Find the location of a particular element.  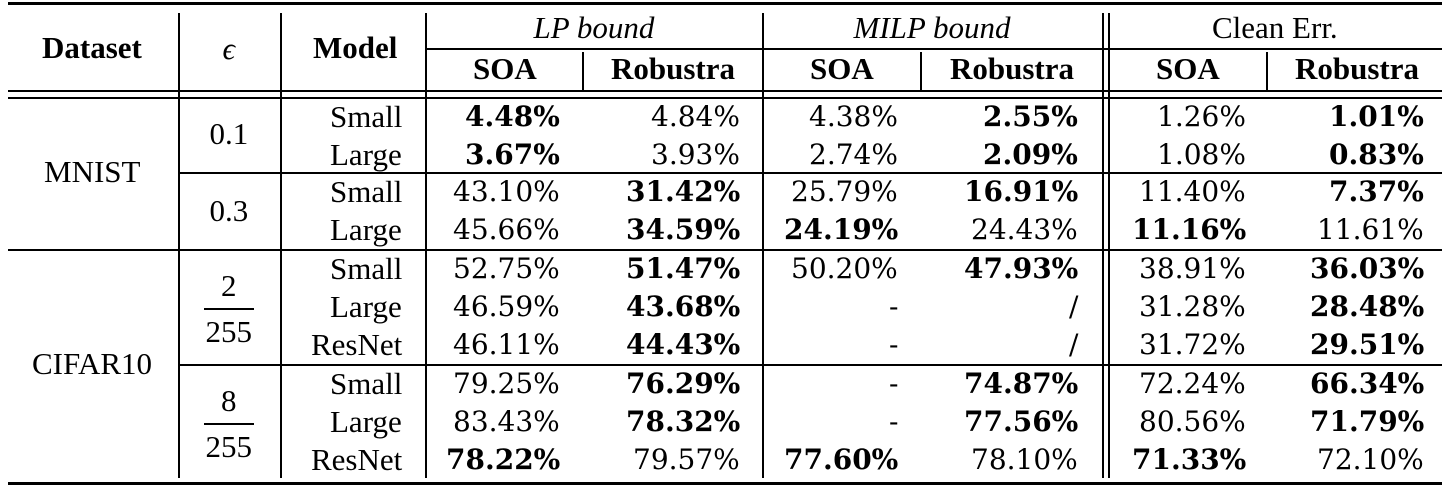

table-cell: 16.91% is located at coordinates (1021, 191).